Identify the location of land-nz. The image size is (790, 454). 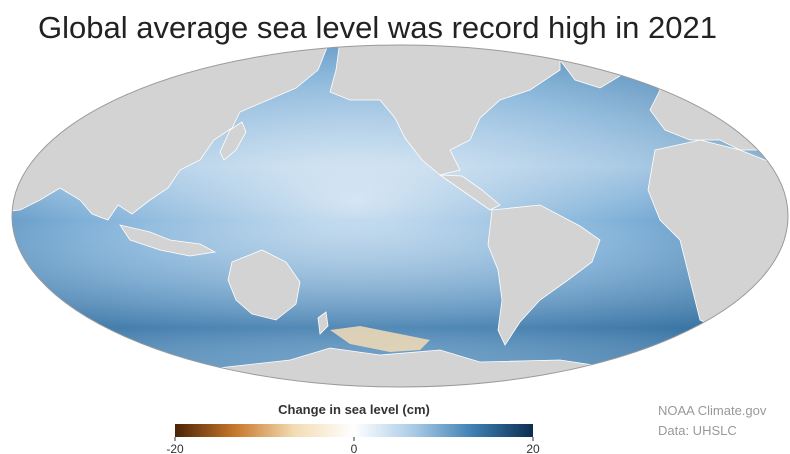
(323, 323).